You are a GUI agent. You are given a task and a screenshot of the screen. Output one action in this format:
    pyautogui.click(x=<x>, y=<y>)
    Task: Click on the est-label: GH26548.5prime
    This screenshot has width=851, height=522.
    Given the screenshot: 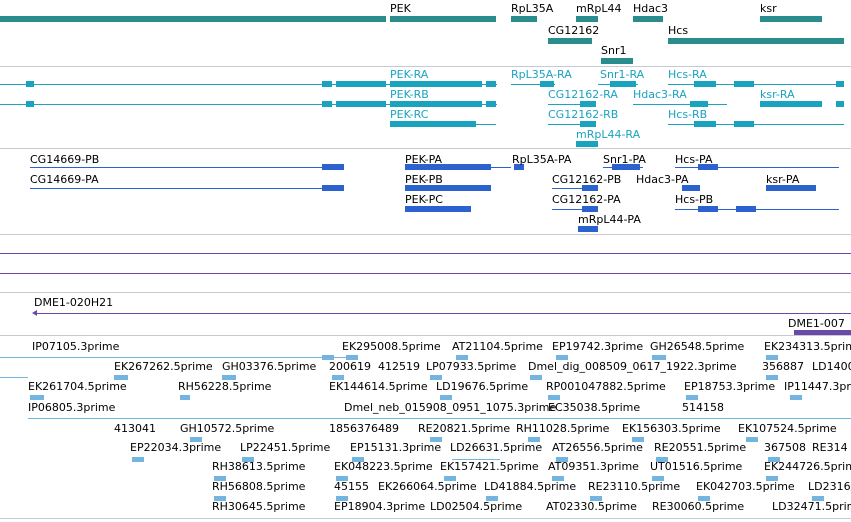 What is the action you would take?
    pyautogui.click(x=697, y=346)
    